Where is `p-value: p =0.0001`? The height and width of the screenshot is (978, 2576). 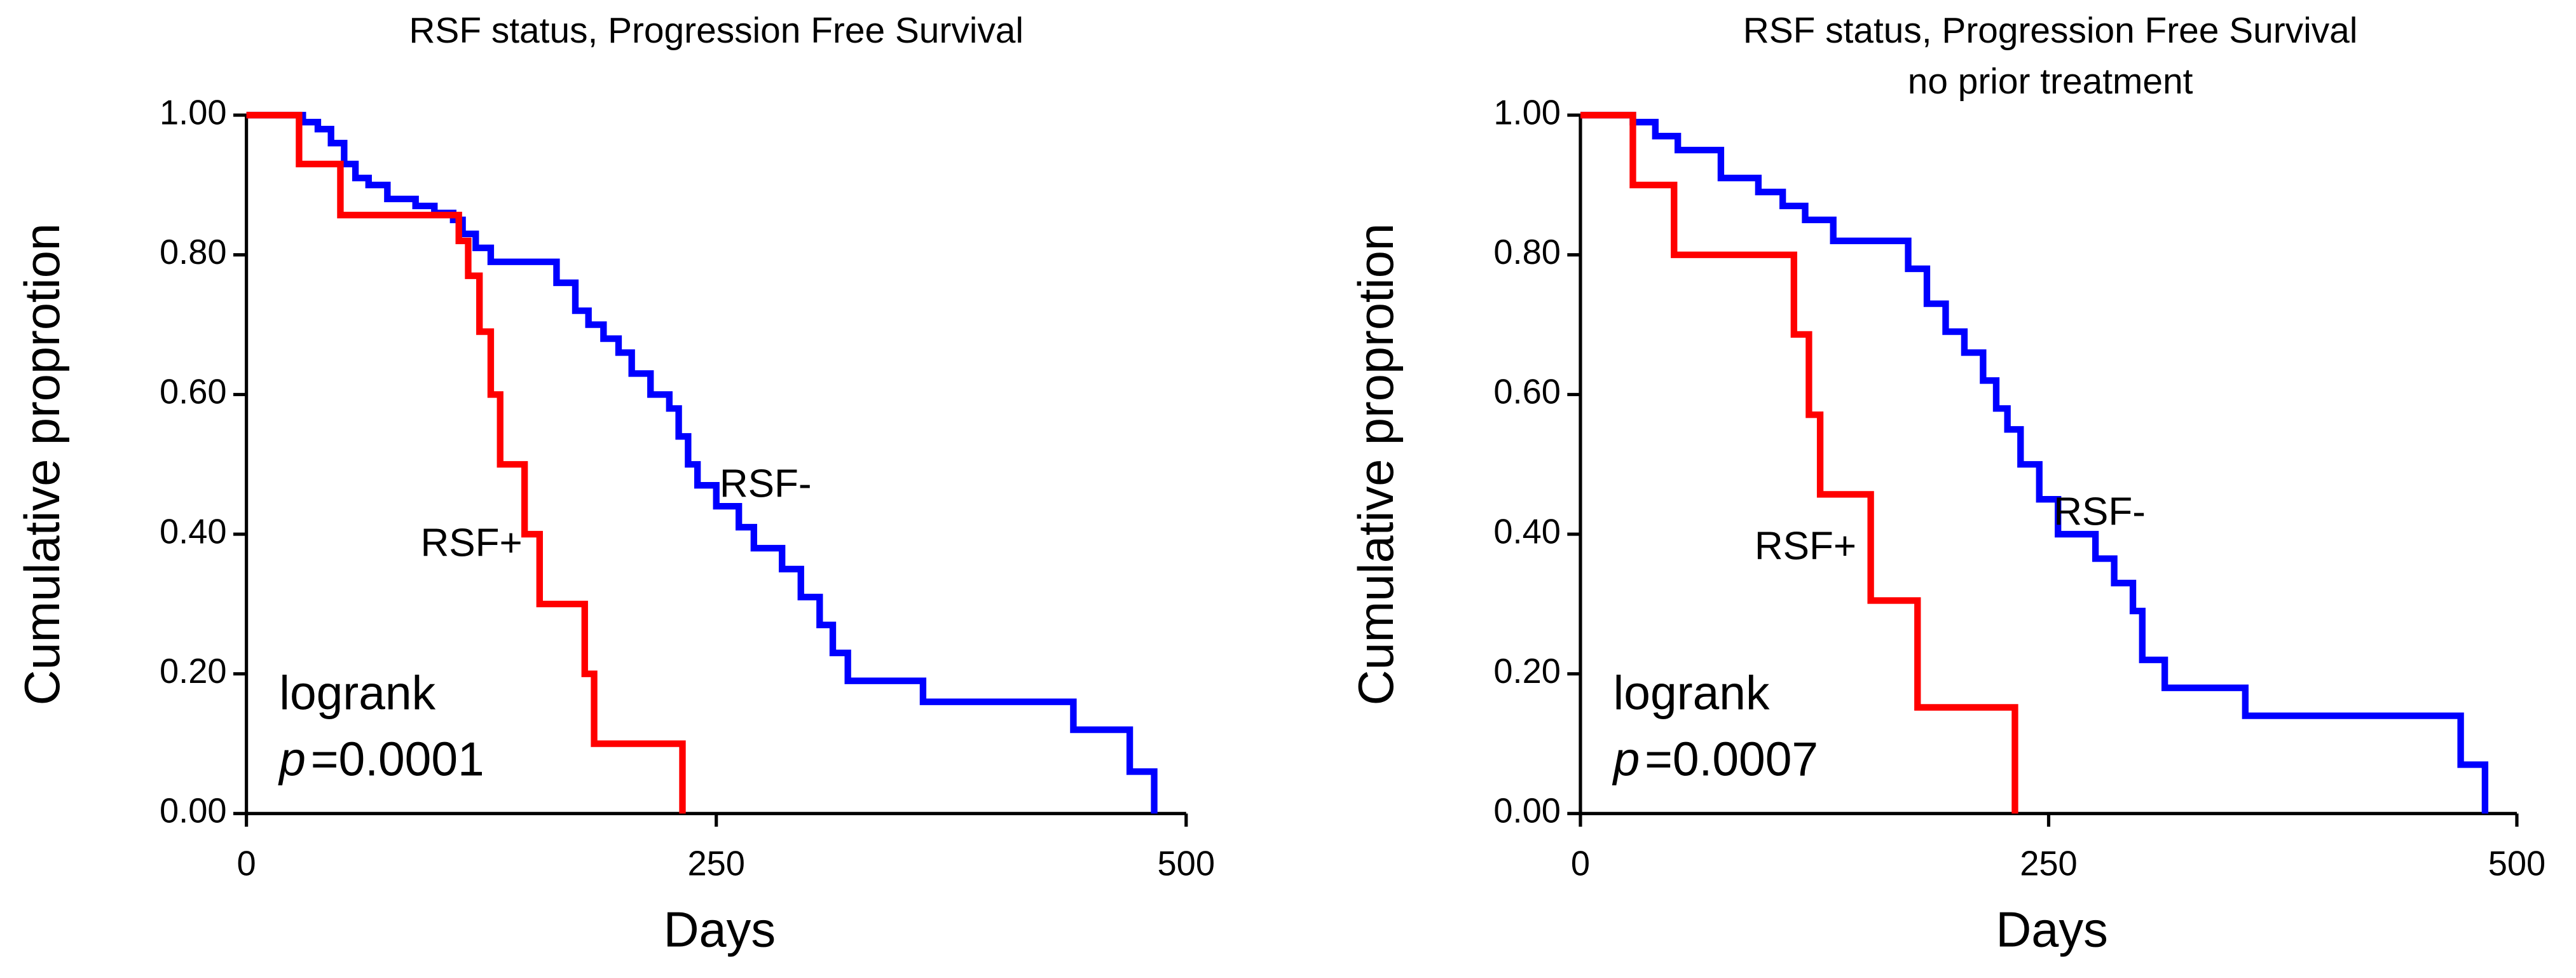
p-value: p =0.0001 is located at coordinates (381, 758).